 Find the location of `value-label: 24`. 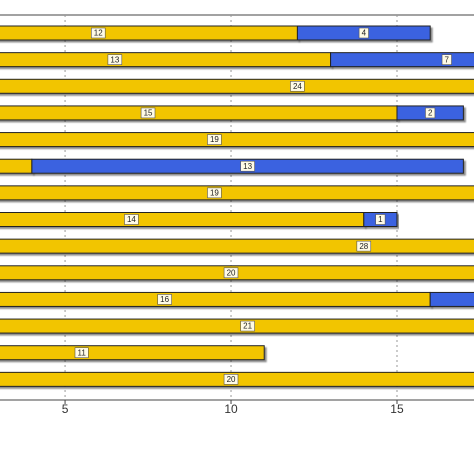

value-label: 24 is located at coordinates (297, 86).